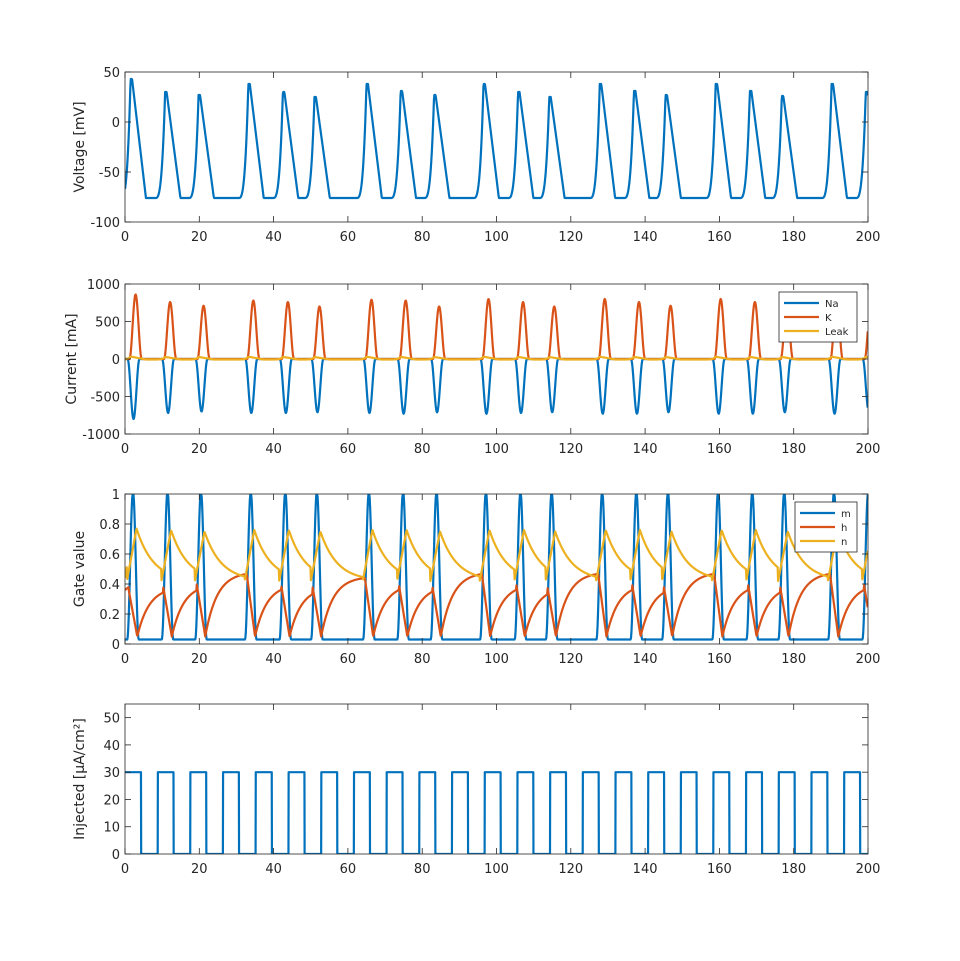  What do you see at coordinates (80, 146) in the screenshot?
I see `y-axis-label: Voltage [mV]` at bounding box center [80, 146].